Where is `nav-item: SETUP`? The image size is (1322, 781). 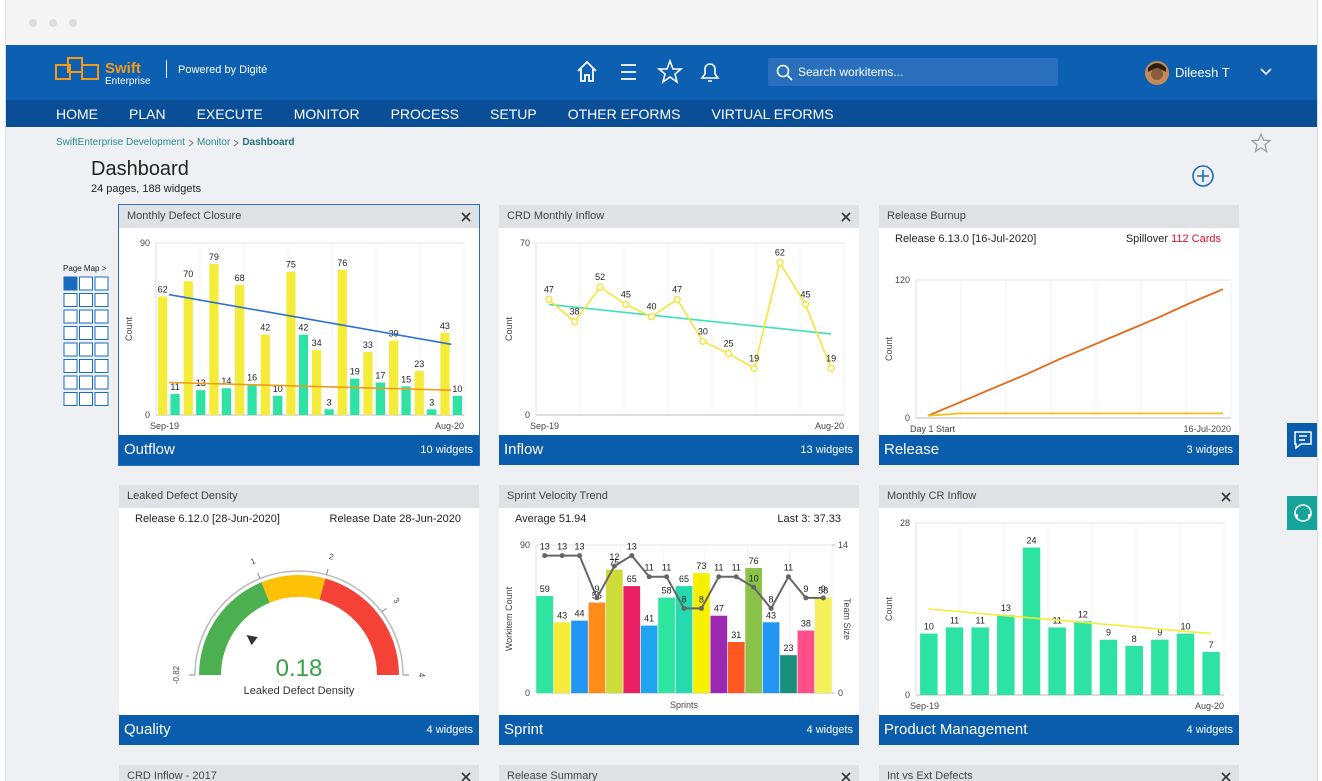 nav-item: SETUP is located at coordinates (513, 113).